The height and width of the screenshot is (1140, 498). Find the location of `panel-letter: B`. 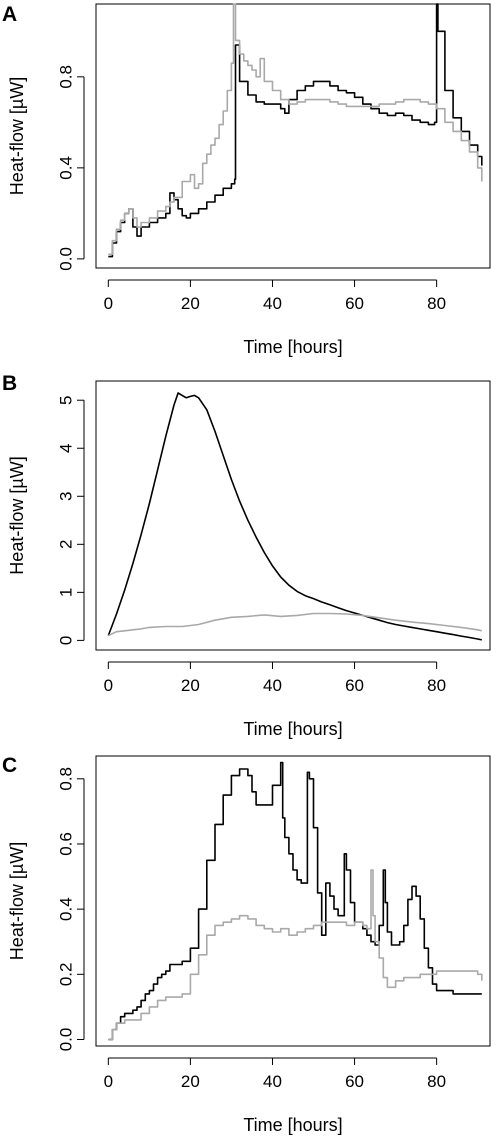

panel-letter: B is located at coordinates (9, 383).